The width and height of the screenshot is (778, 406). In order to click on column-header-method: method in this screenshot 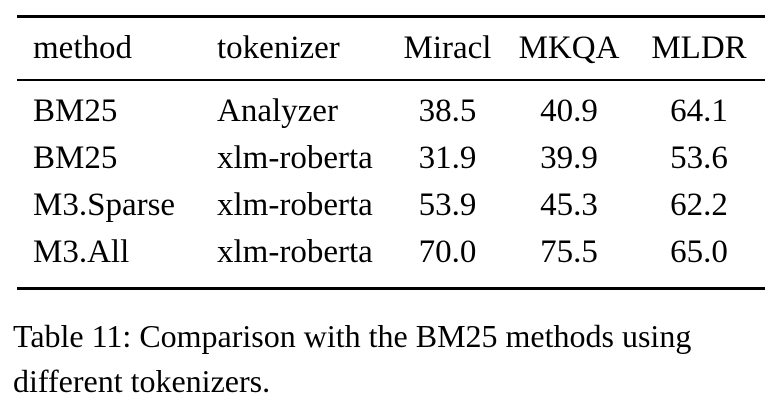, I will do `click(111, 48)`.